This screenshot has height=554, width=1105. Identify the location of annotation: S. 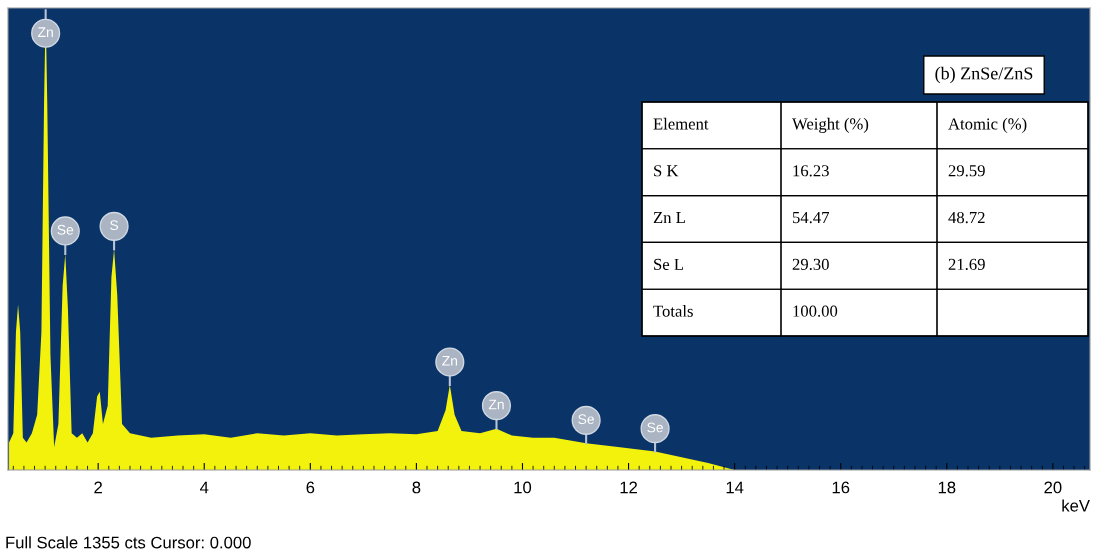
(114, 225).